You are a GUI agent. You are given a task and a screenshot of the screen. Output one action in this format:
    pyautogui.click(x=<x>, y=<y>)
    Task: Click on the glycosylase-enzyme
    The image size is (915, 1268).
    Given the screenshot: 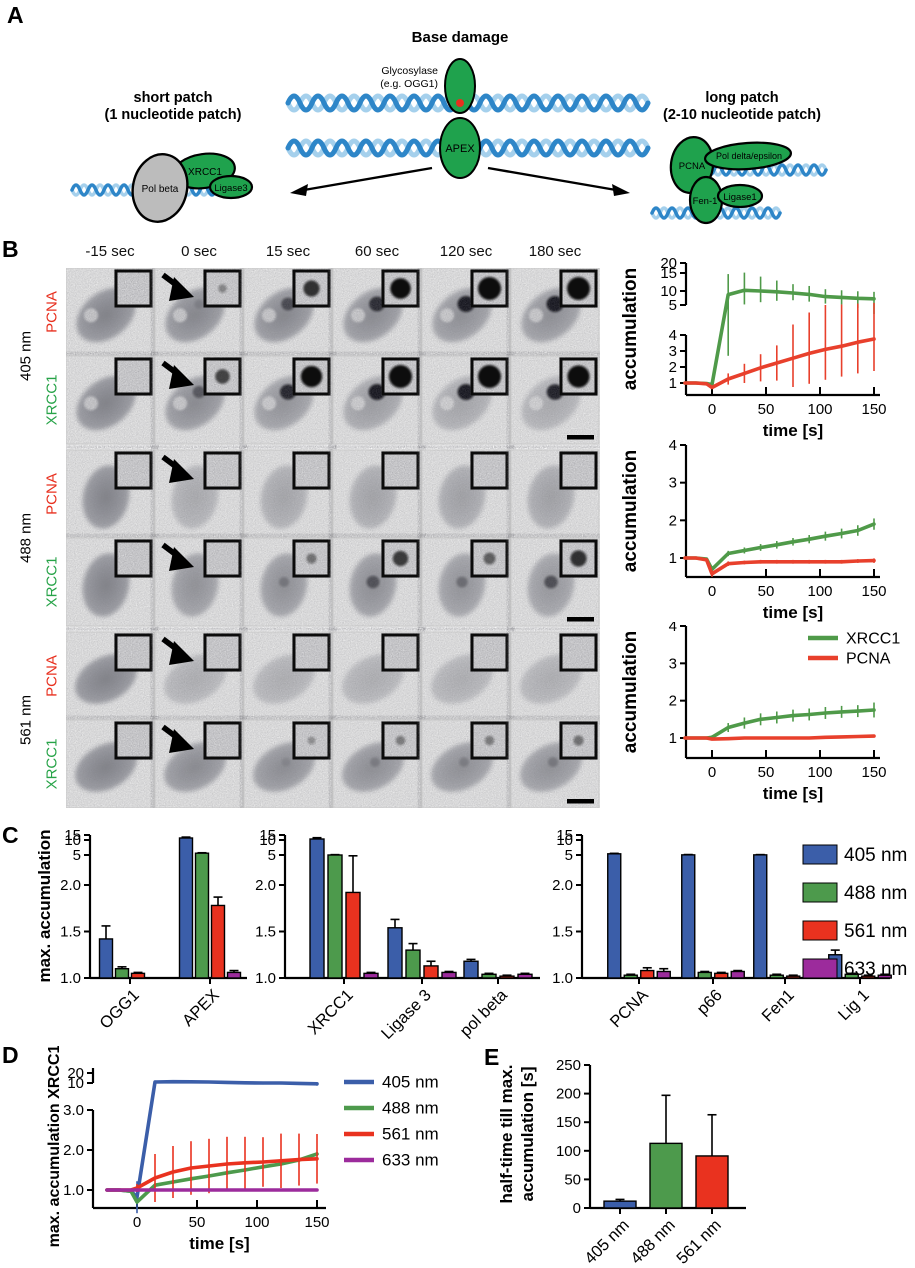 What is the action you would take?
    pyautogui.click(x=460, y=86)
    